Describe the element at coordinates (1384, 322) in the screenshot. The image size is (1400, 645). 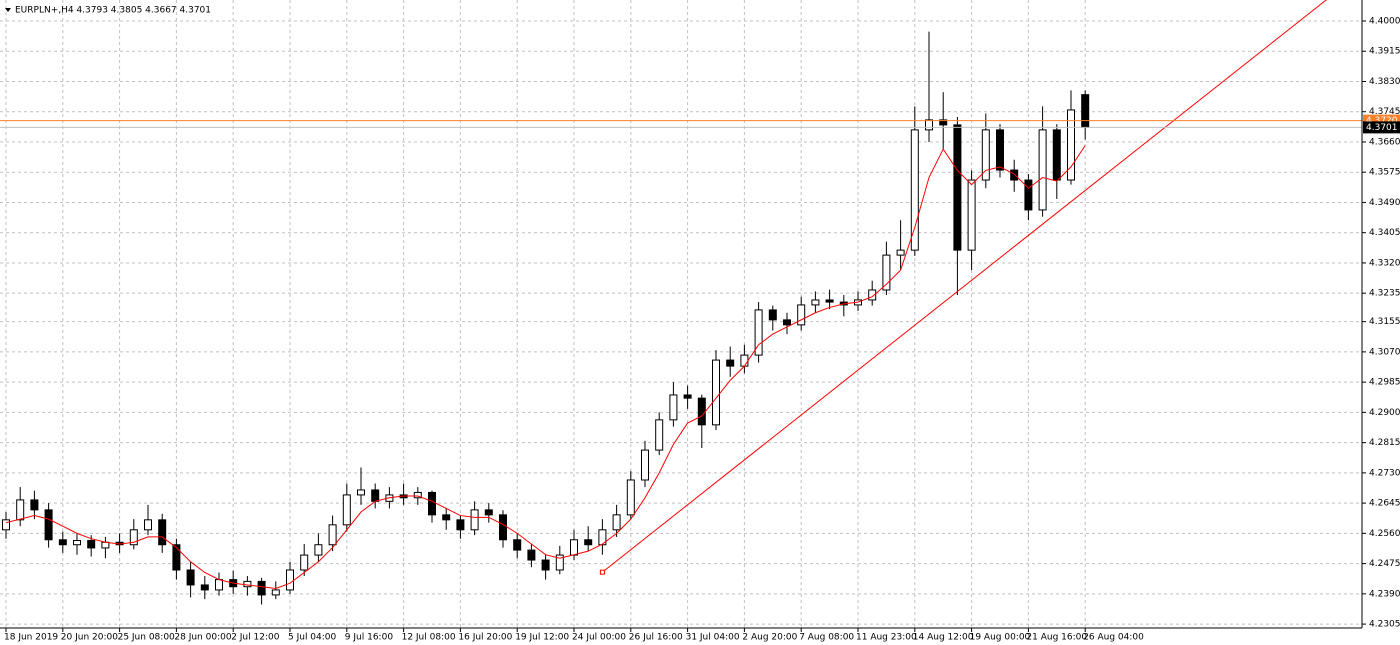
I see `y-tick-label: 4.3155` at that location.